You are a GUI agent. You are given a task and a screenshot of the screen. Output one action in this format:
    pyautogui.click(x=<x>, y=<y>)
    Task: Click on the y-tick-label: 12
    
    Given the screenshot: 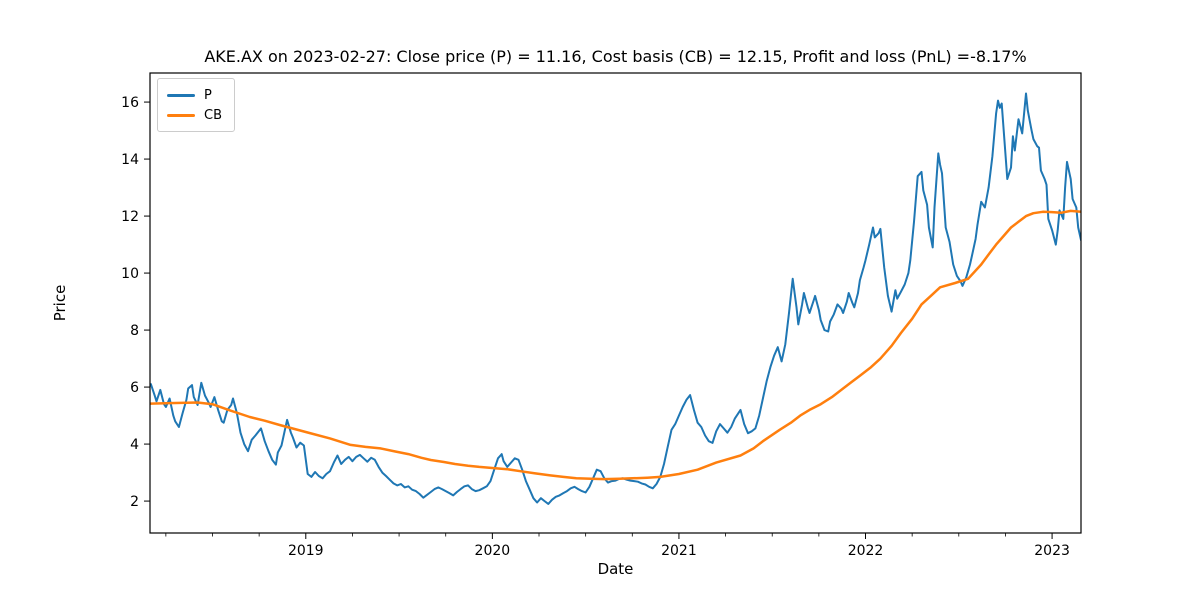 What is the action you would take?
    pyautogui.click(x=130, y=217)
    